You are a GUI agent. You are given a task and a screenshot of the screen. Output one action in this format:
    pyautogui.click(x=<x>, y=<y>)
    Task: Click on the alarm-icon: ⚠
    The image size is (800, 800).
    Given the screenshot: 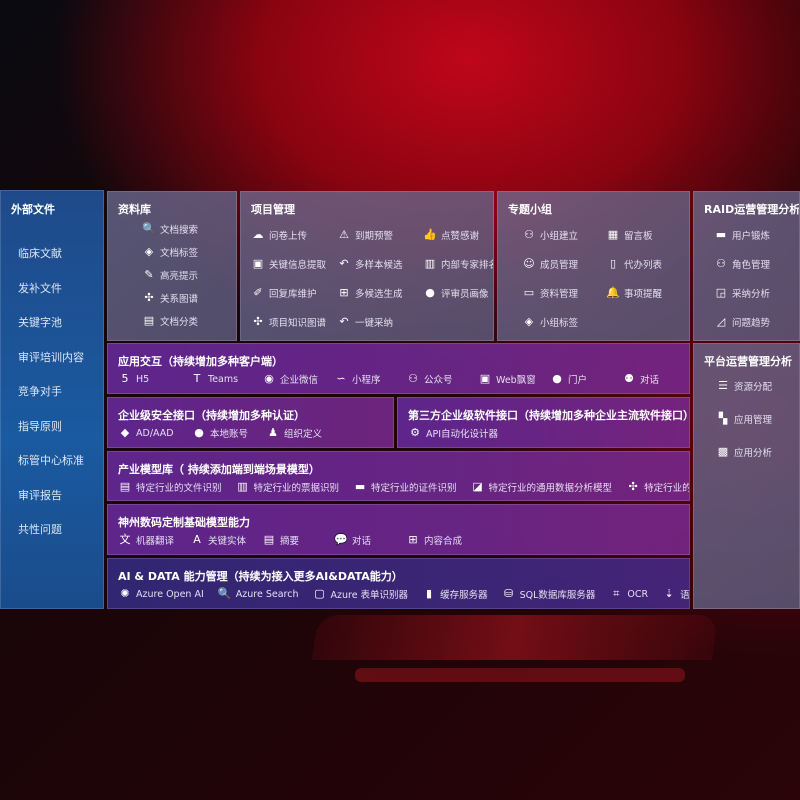 What is the action you would take?
    pyautogui.click(x=344, y=234)
    